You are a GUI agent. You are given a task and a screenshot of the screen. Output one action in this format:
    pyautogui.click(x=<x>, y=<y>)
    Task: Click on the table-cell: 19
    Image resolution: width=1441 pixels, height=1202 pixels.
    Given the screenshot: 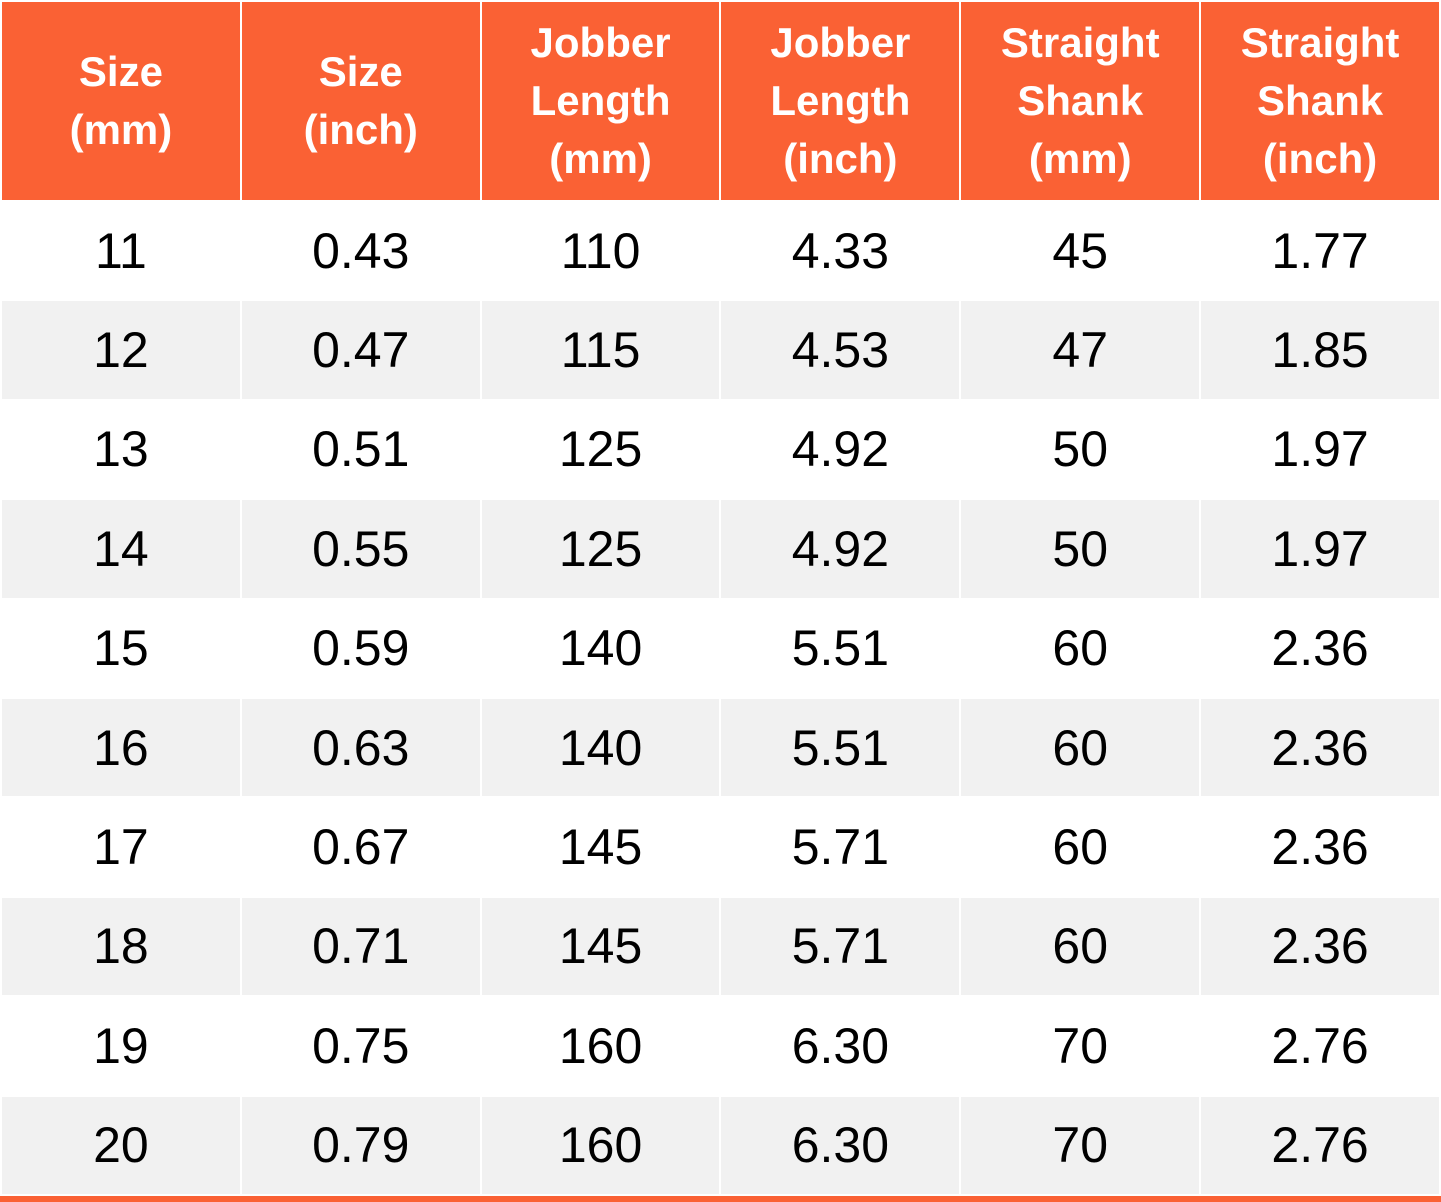 What is the action you would take?
    pyautogui.click(x=121, y=1046)
    